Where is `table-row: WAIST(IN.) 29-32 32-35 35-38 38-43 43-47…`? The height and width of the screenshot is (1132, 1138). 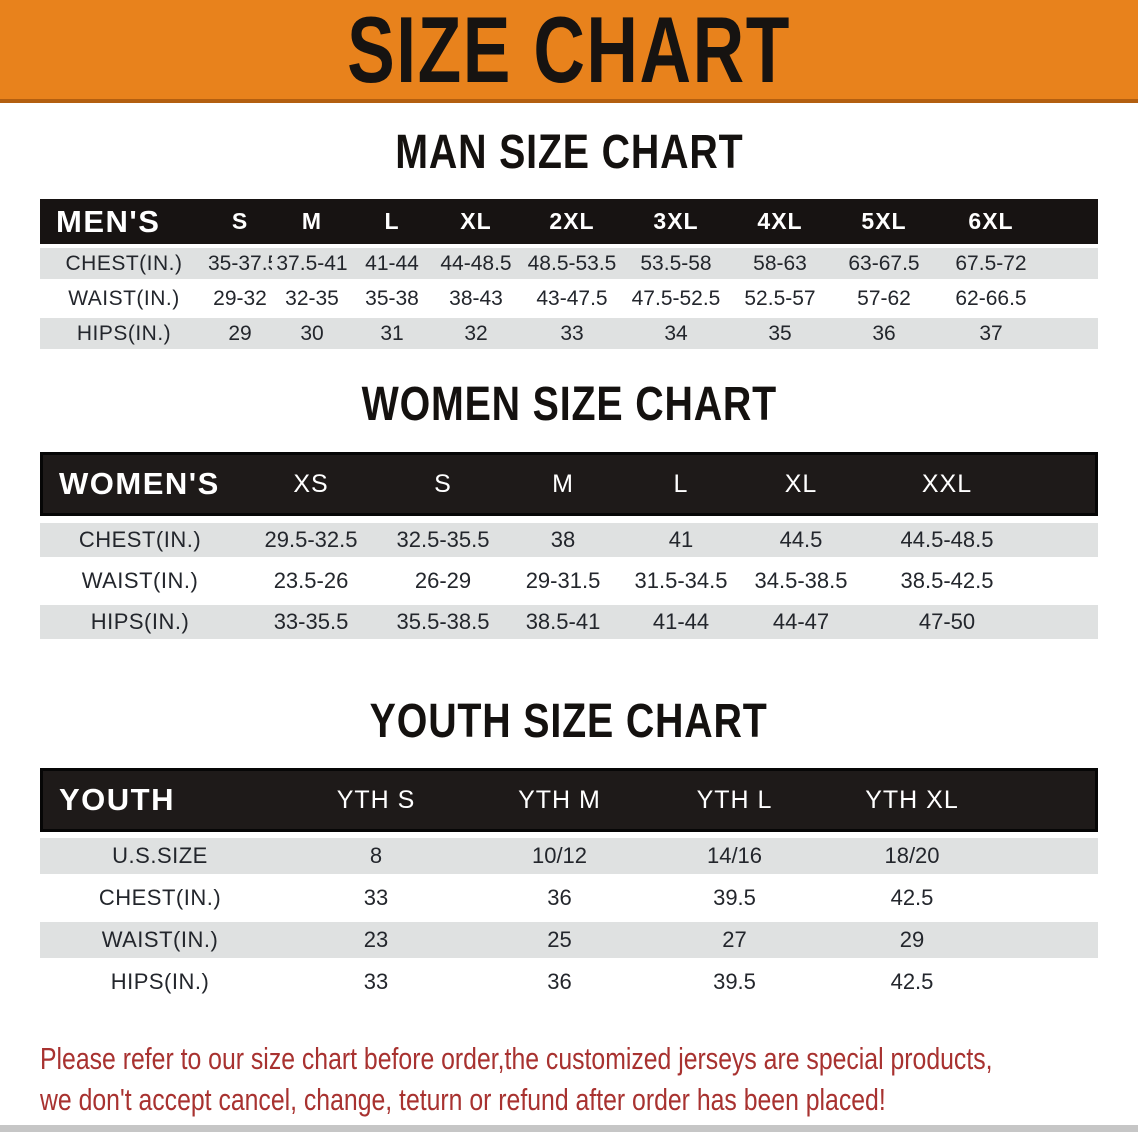 table-row: WAIST(IN.) 29-32 32-35 35-38 38-43 43-47… is located at coordinates (569, 298).